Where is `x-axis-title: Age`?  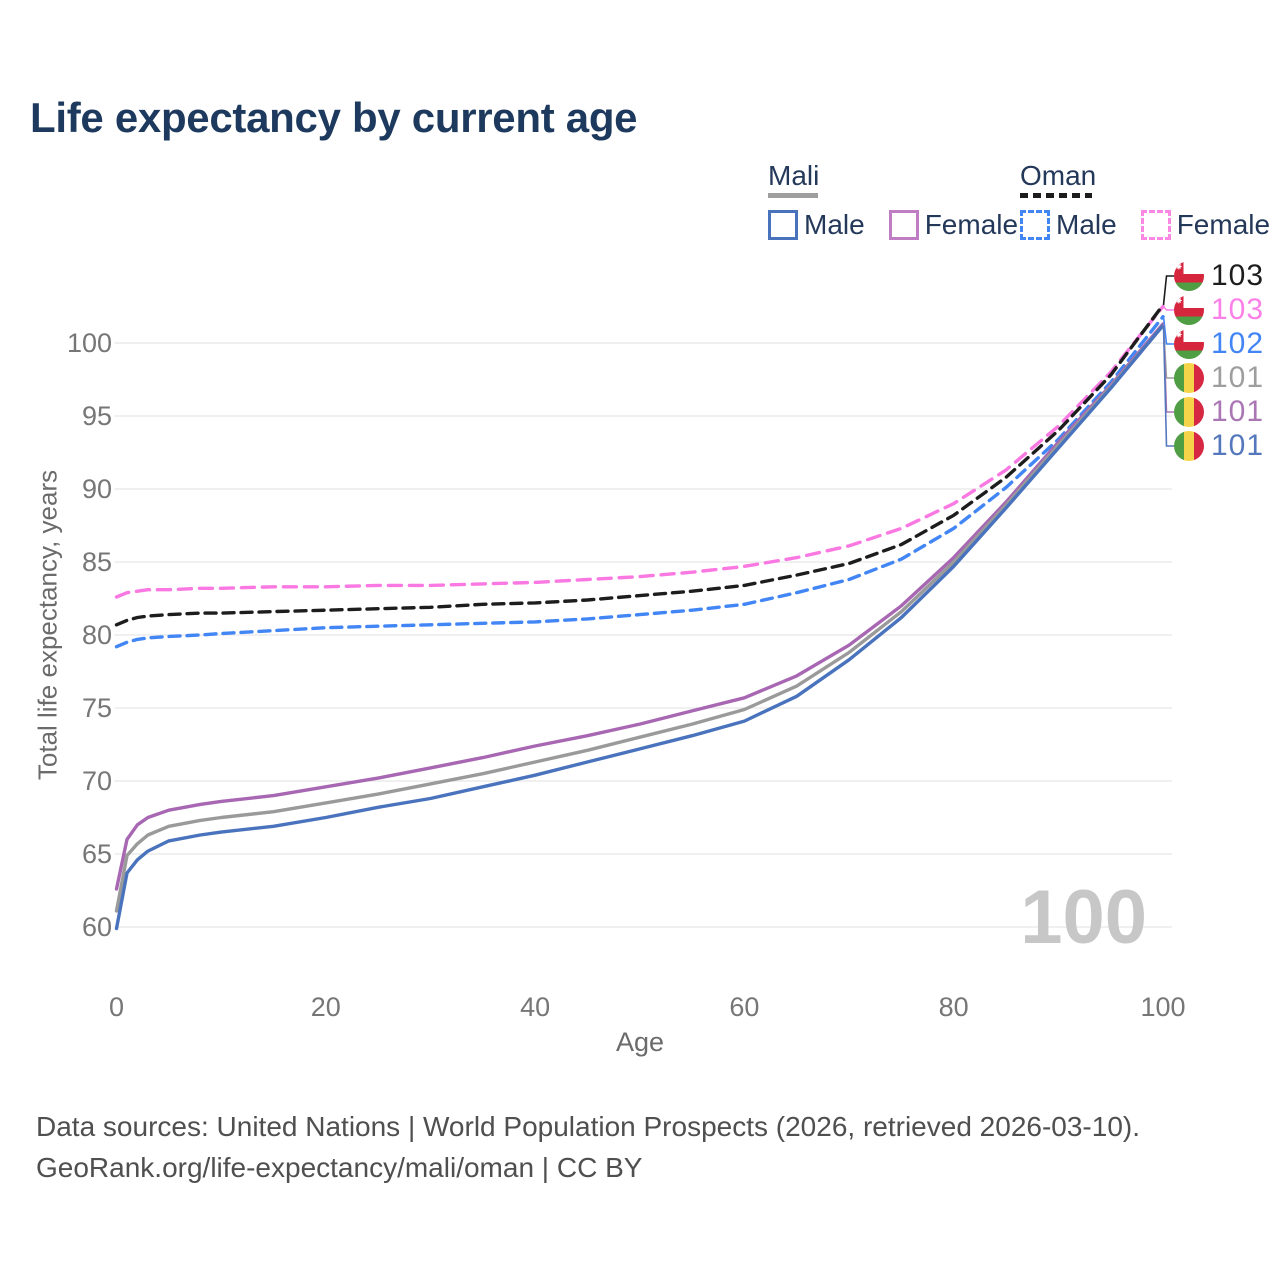 x-axis-title: Age is located at coordinates (640, 1042).